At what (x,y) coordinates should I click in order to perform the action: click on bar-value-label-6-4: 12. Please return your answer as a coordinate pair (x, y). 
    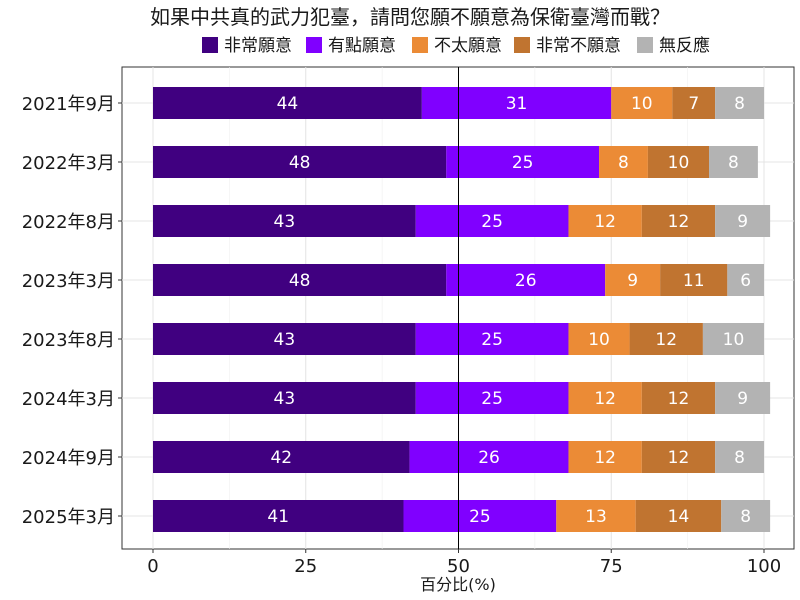
    Looking at the image, I should click on (679, 399).